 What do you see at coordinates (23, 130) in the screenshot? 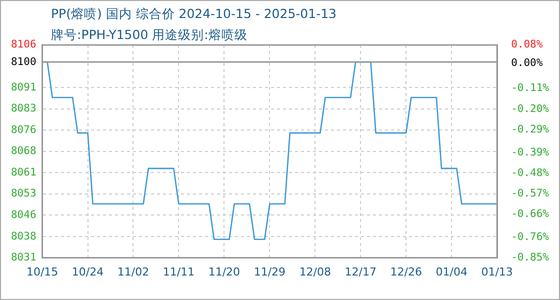
I see `y-tick-label: 8076` at bounding box center [23, 130].